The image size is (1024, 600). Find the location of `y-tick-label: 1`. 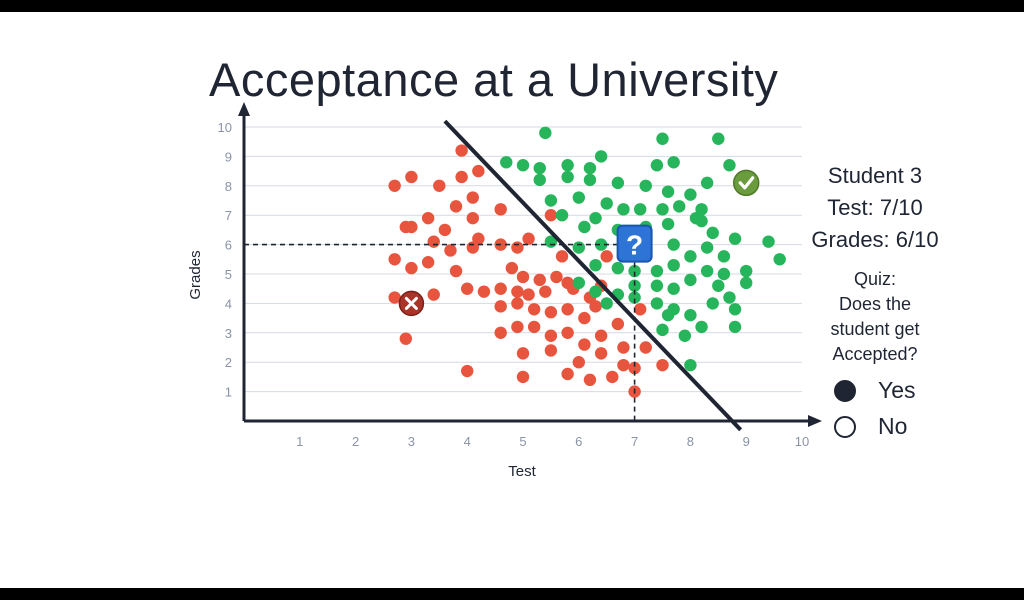

y-tick-label: 1 is located at coordinates (228, 392).